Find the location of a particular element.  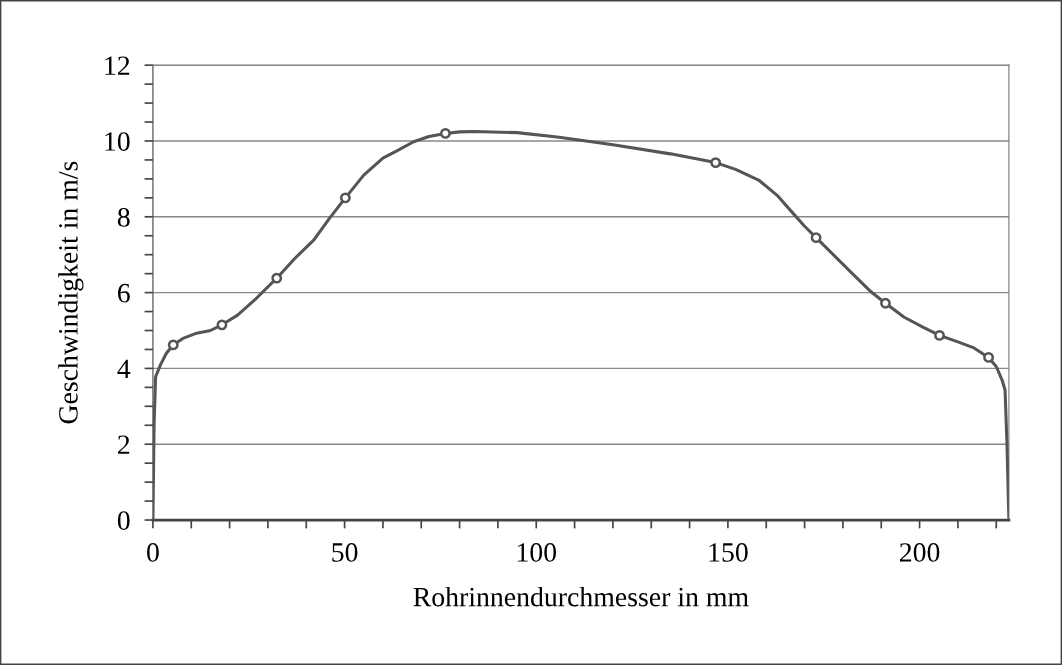

y-tick-label: 2 is located at coordinates (124, 444).